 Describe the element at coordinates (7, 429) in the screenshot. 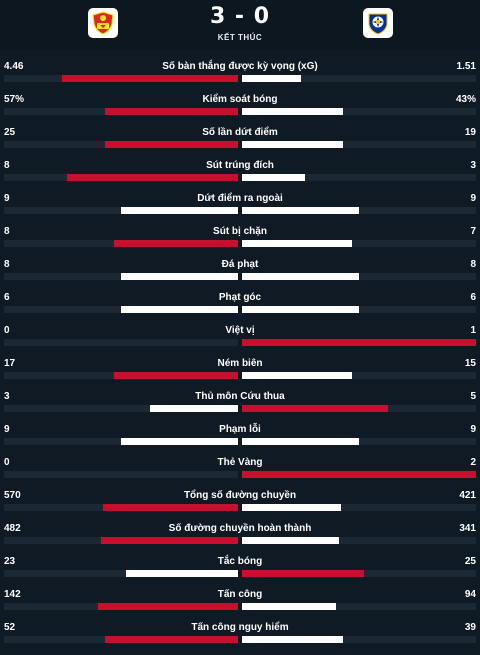

I see `stat-home-value: 9` at that location.